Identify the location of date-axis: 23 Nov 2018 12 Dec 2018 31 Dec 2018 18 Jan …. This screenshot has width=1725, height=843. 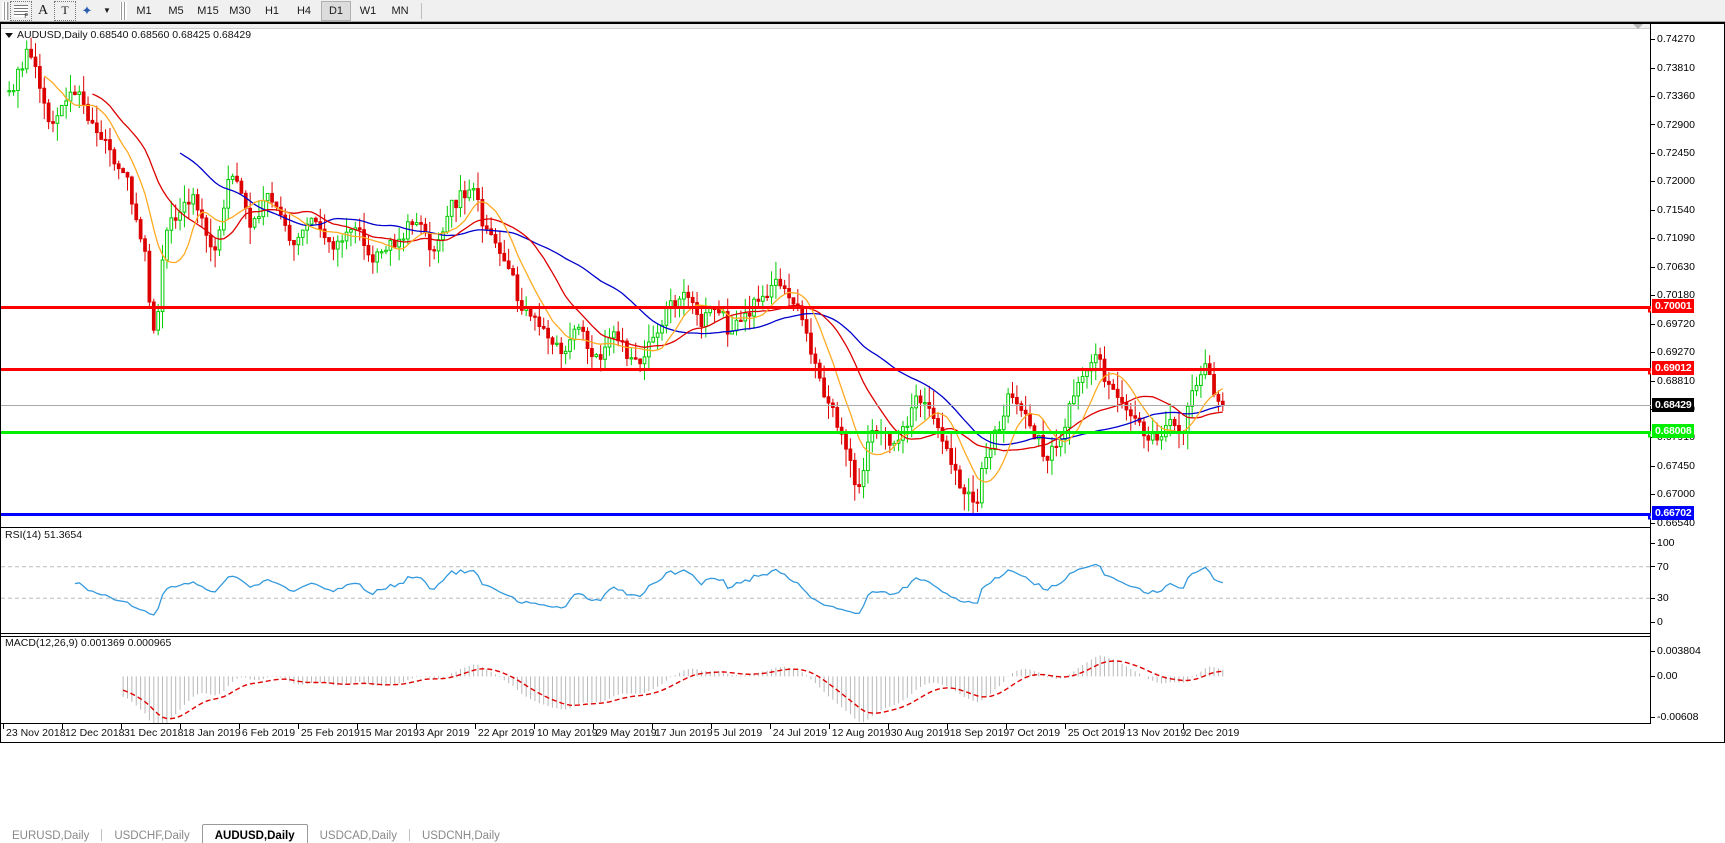
(826, 732).